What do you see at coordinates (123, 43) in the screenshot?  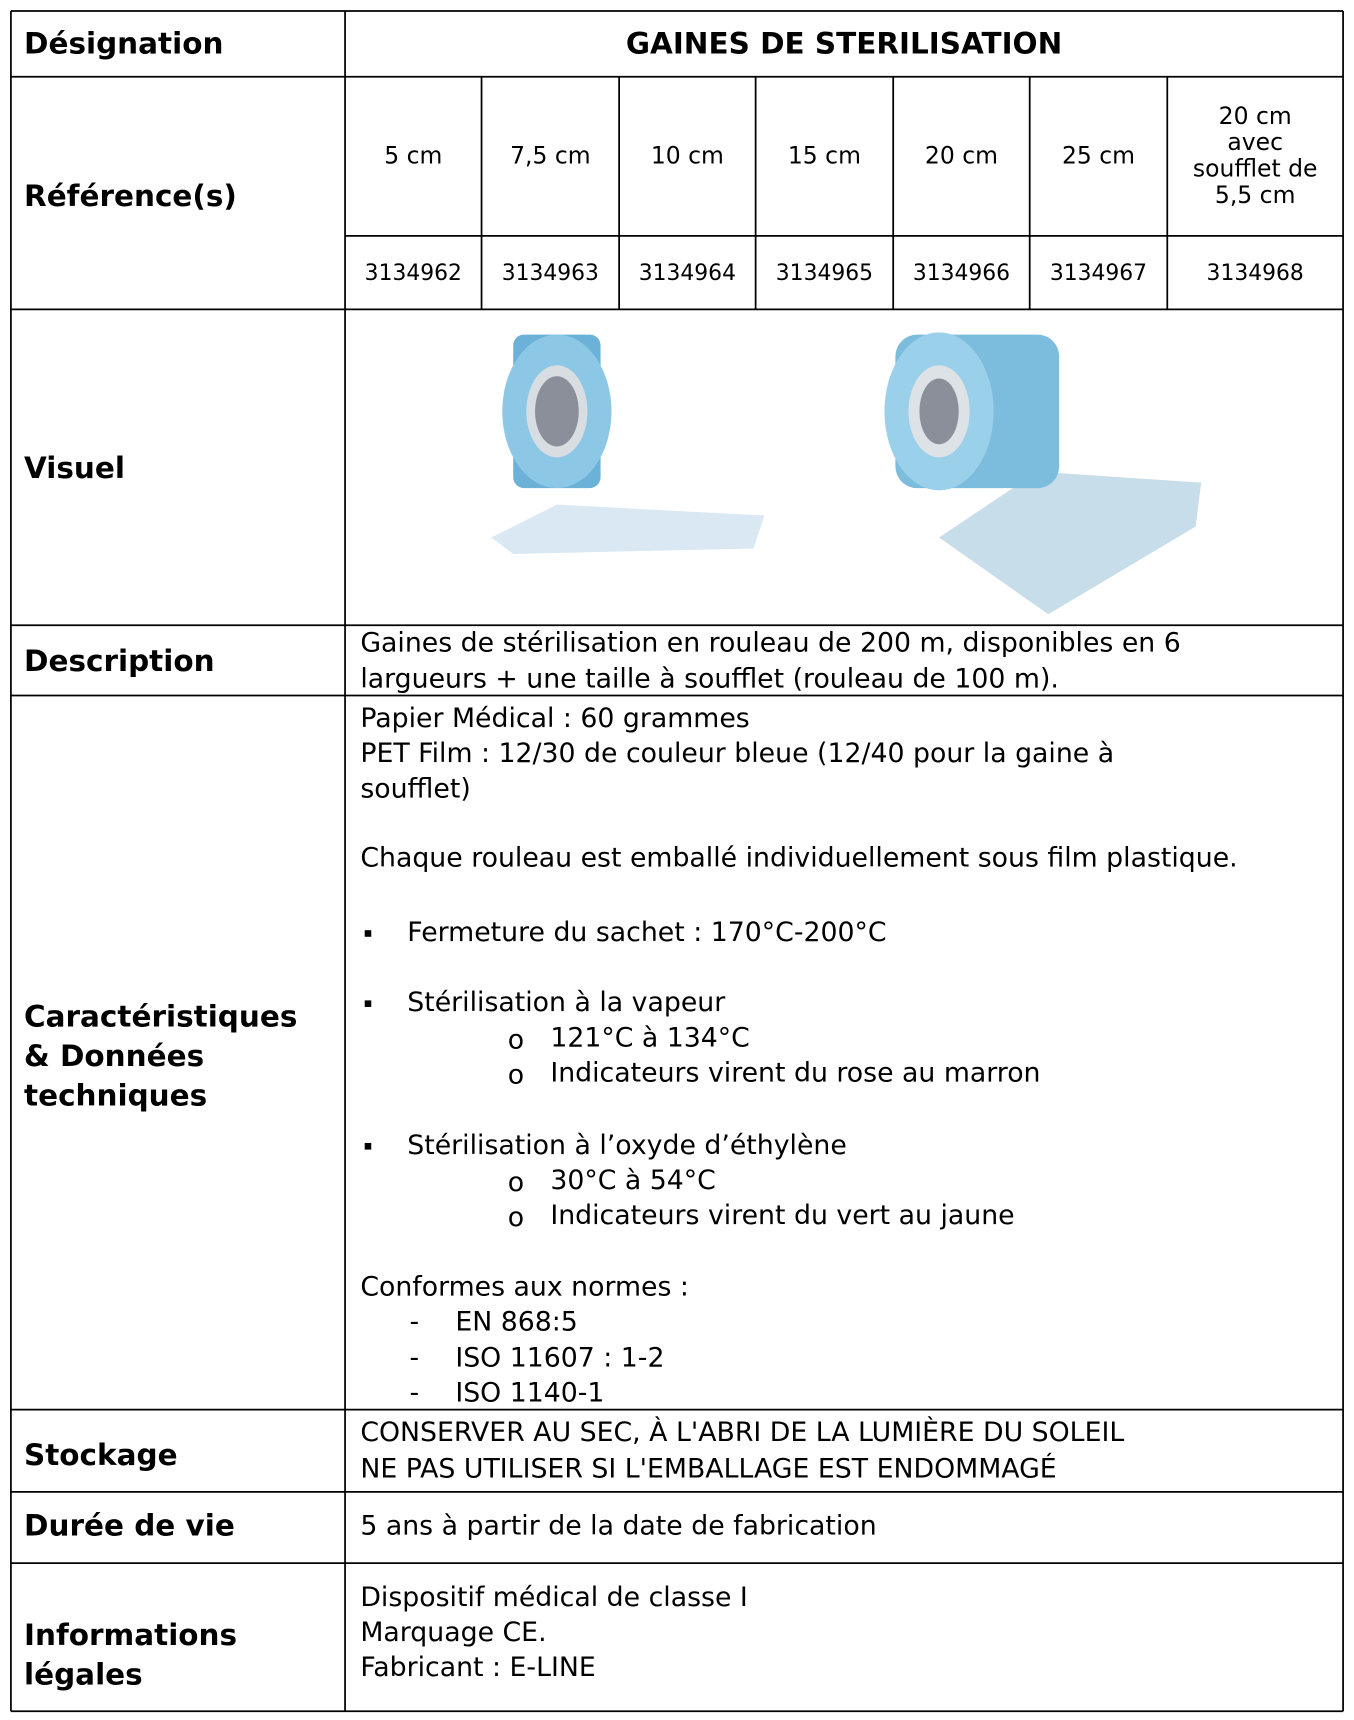 I see `label: Désignation` at bounding box center [123, 43].